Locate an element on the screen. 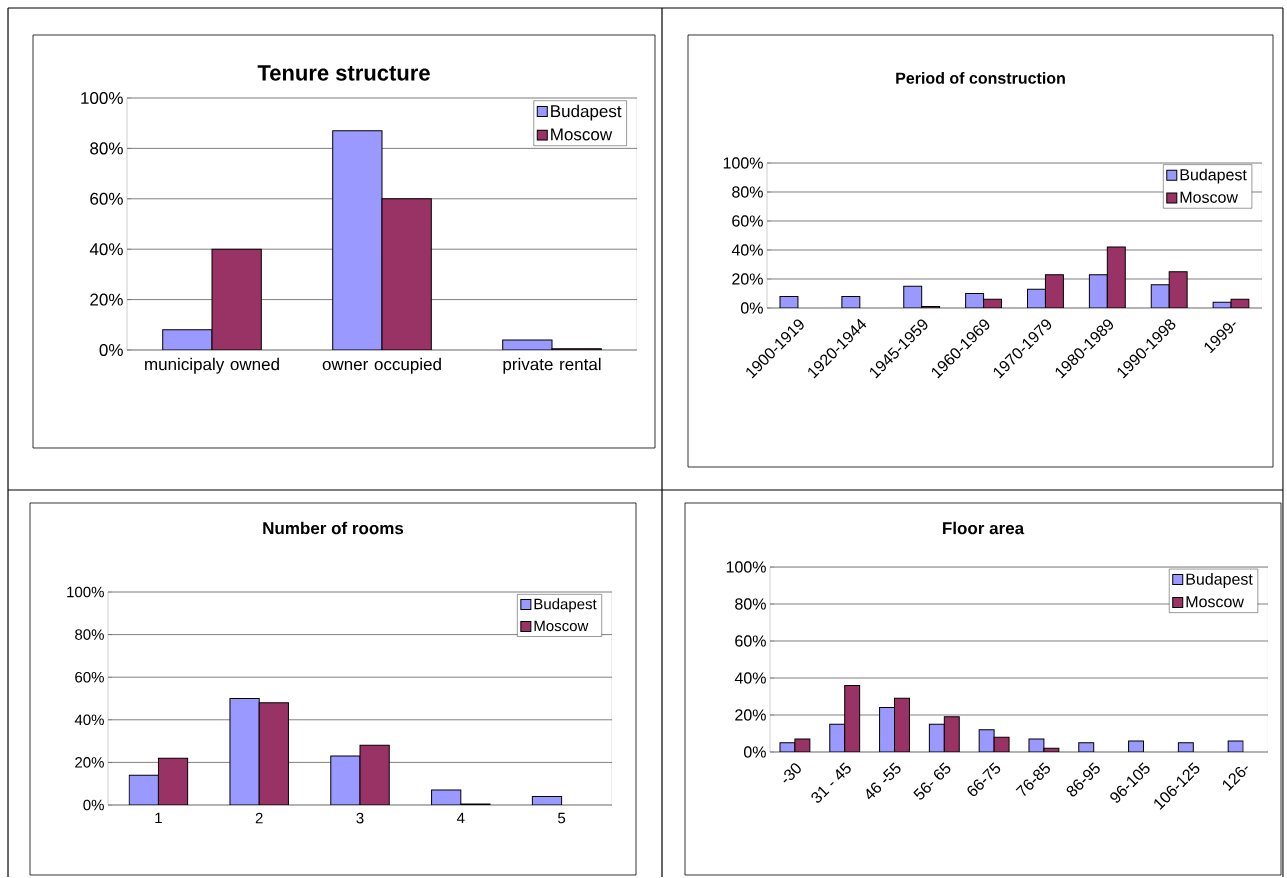 The width and height of the screenshot is (1287, 878). x-tick-label: 31 - 45 is located at coordinates (831, 782).